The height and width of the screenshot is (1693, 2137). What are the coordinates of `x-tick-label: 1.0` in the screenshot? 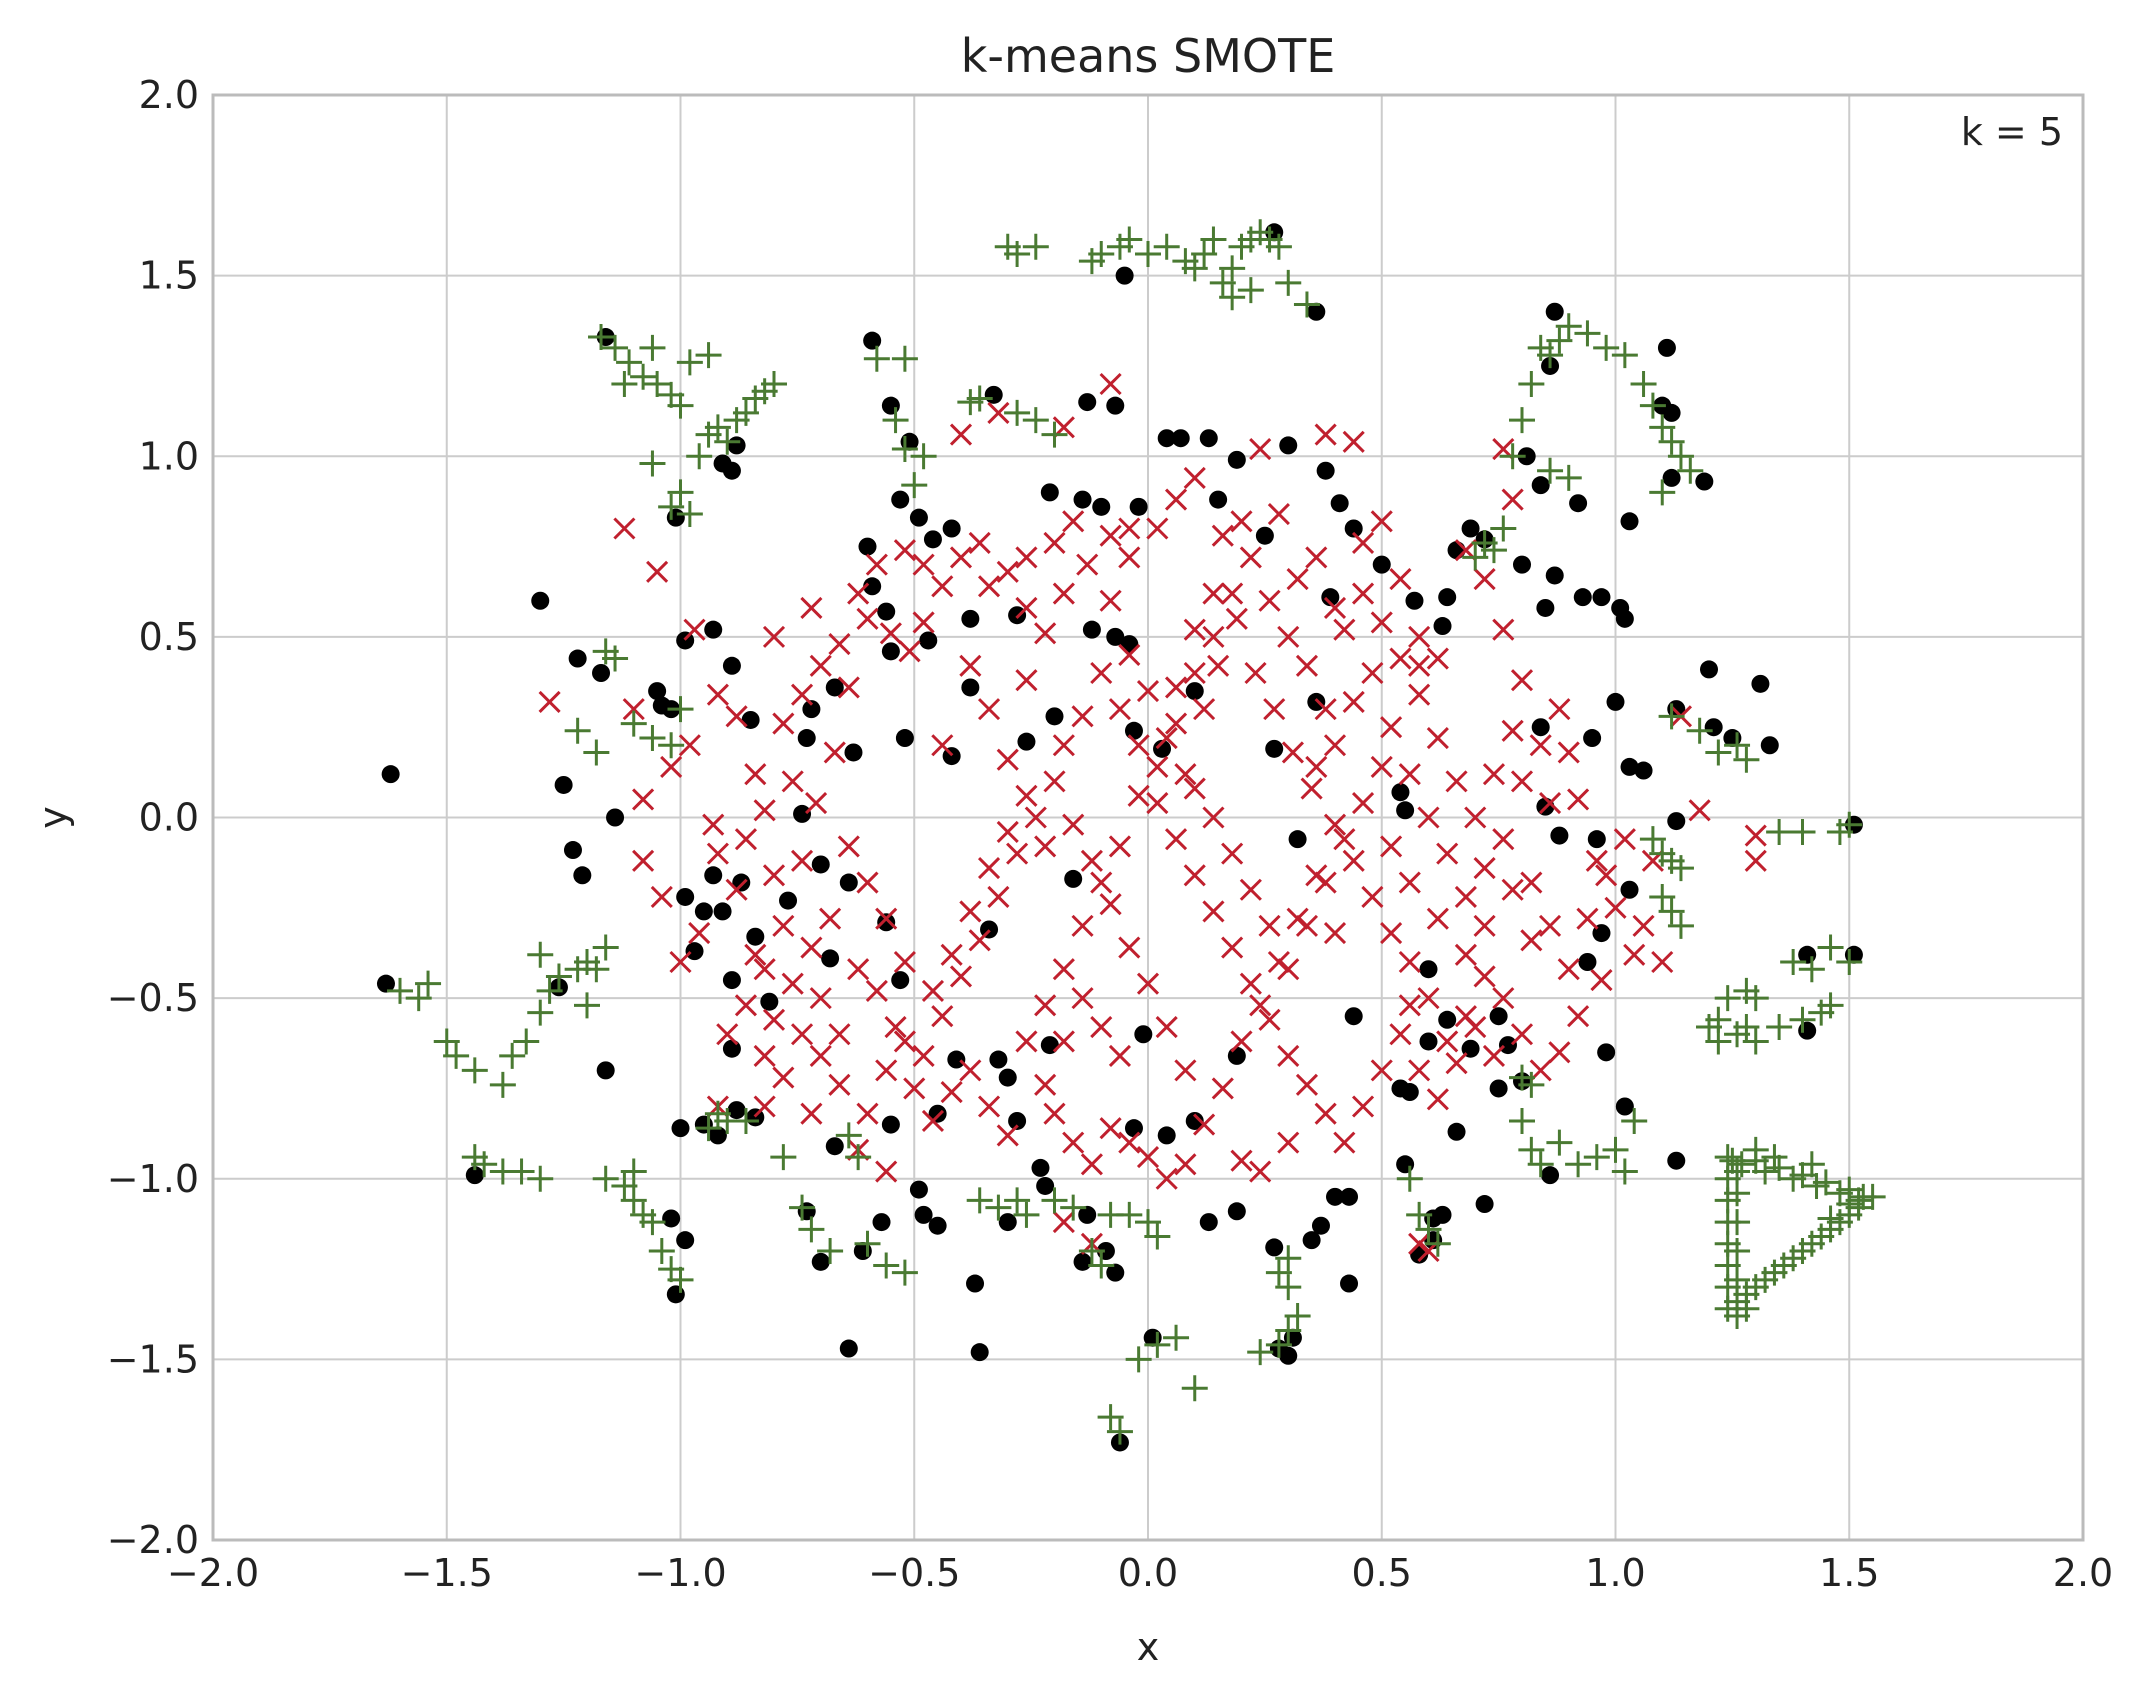 It's located at (1615, 1573).